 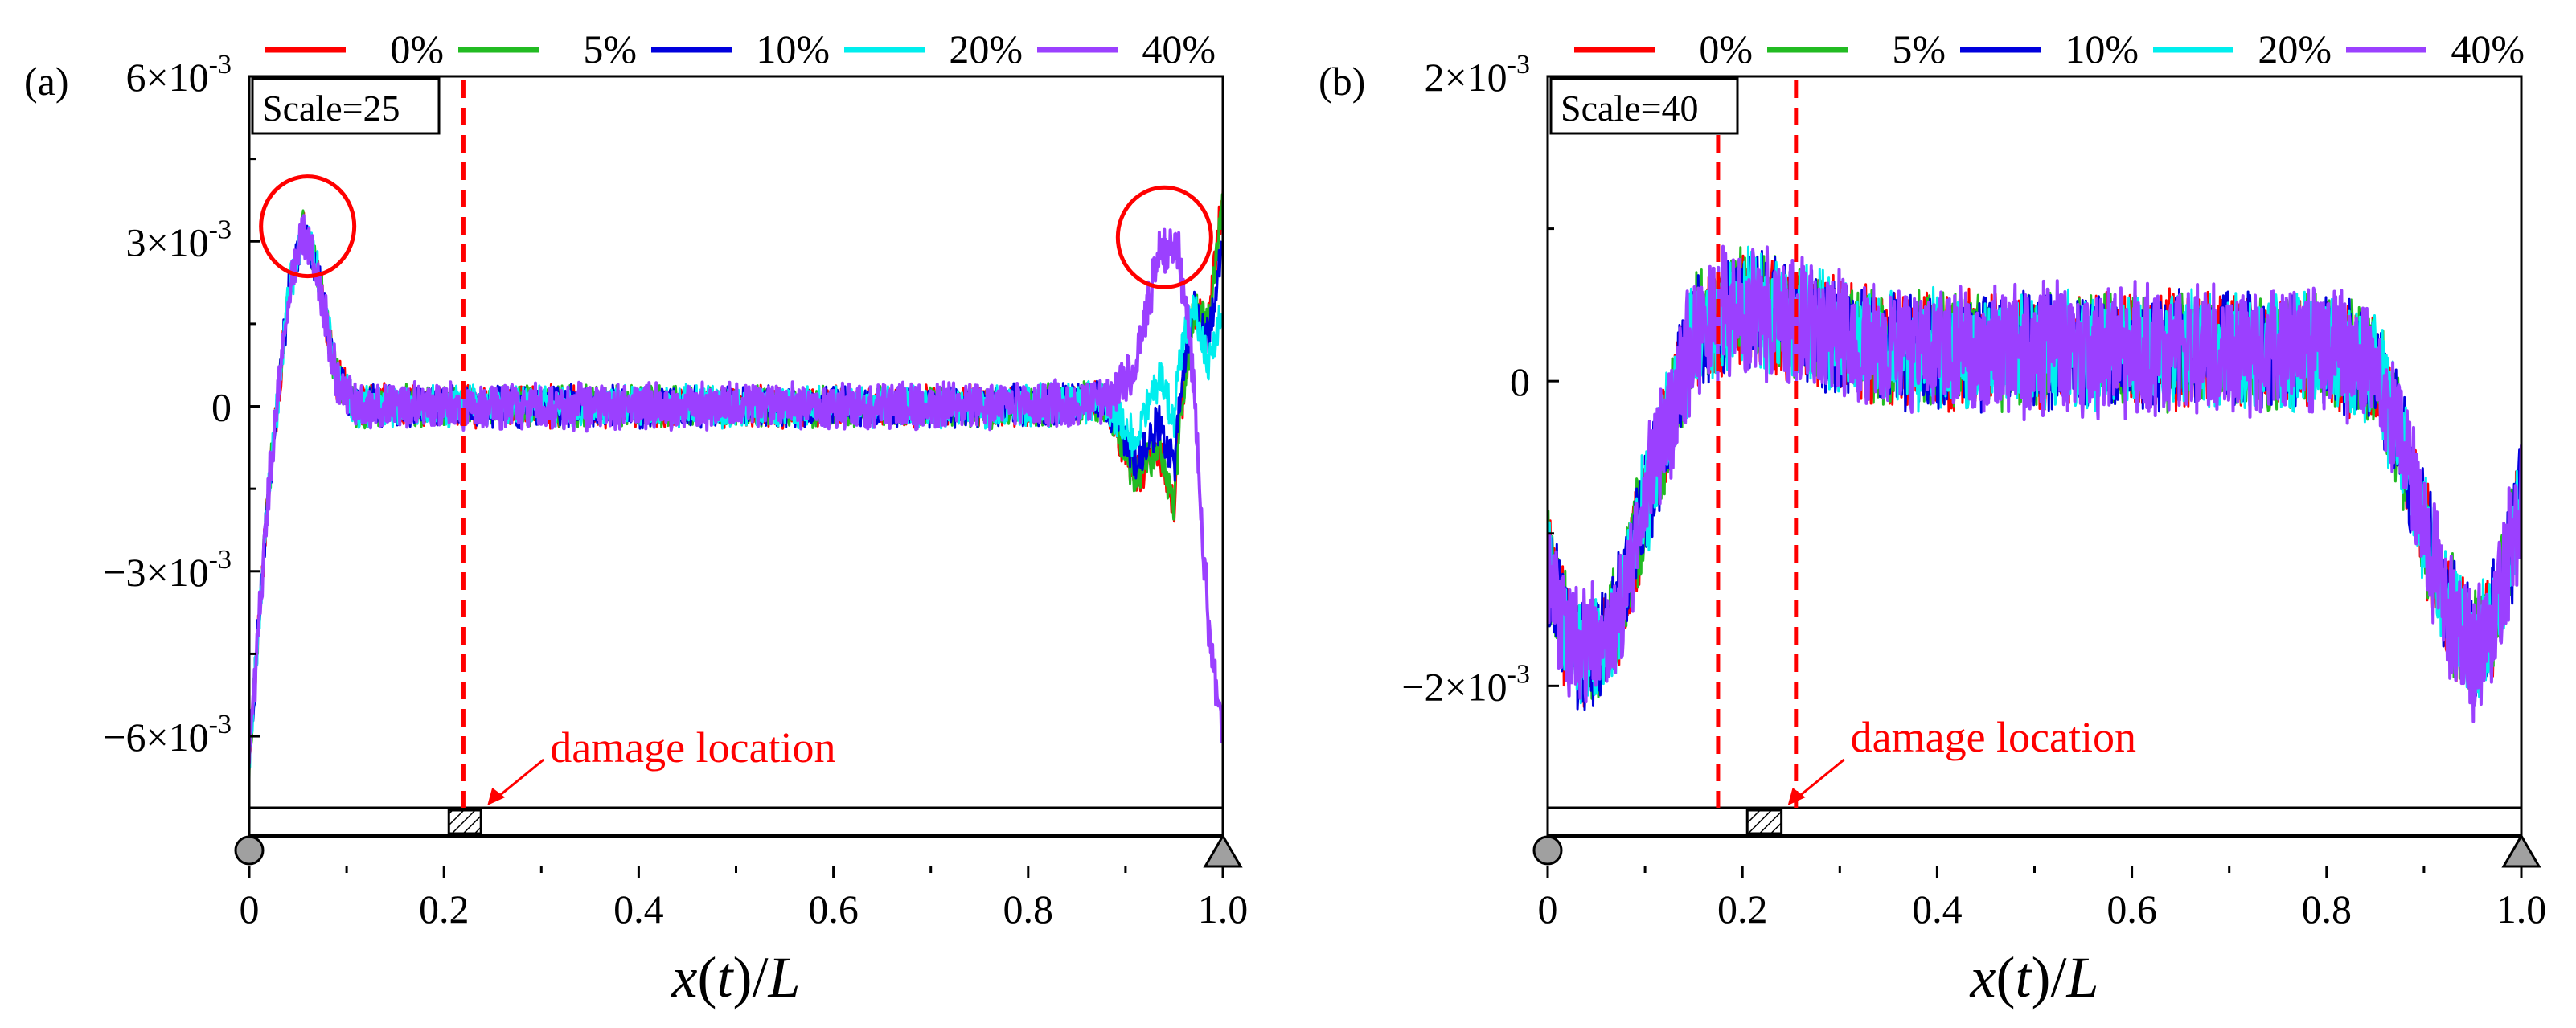 What do you see at coordinates (47, 82) in the screenshot?
I see `panel-label: (a)` at bounding box center [47, 82].